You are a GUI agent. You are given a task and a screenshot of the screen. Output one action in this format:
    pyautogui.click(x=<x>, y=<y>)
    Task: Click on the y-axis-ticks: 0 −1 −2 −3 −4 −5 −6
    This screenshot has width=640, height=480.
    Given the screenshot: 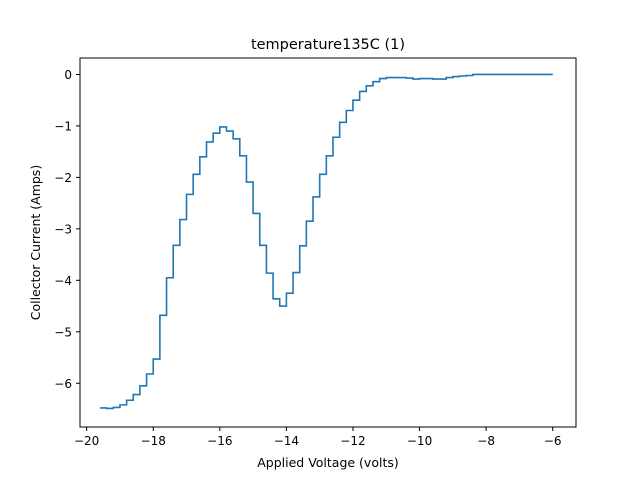 What is the action you would take?
    pyautogui.click(x=67, y=229)
    